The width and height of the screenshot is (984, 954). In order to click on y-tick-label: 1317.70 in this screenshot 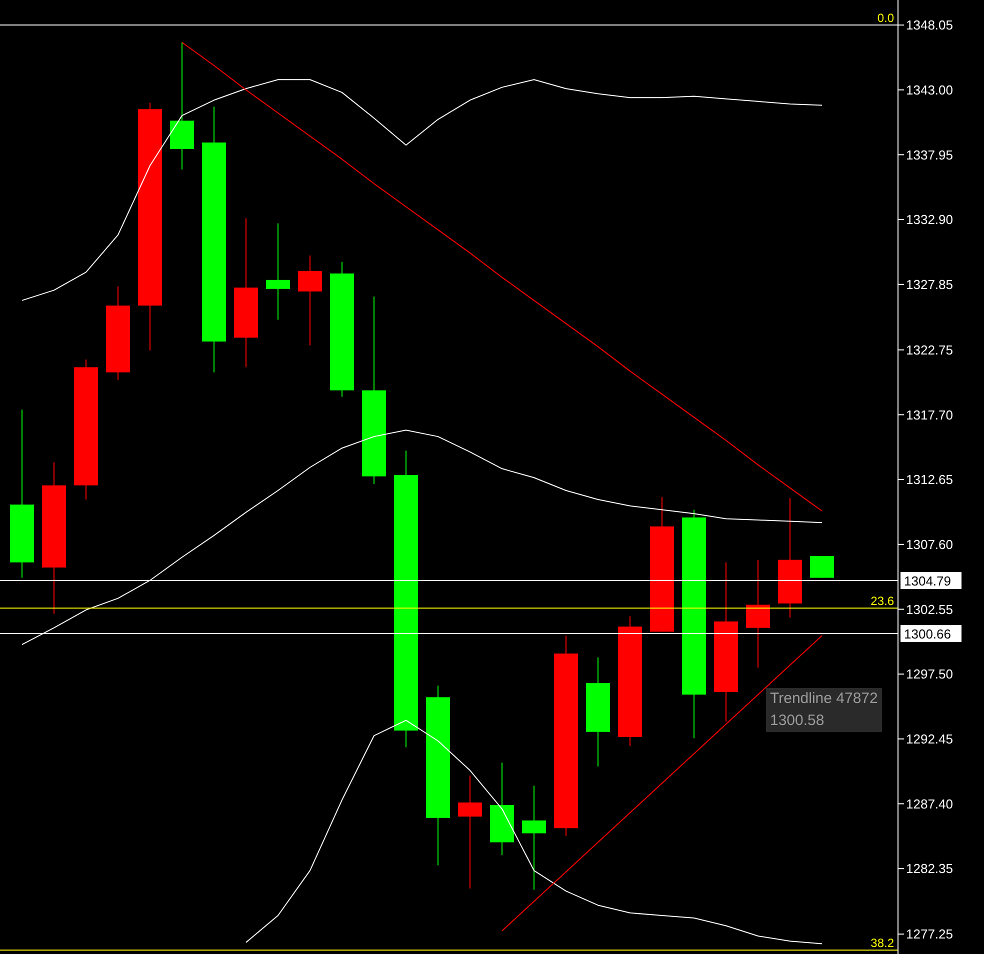, I will do `click(929, 414)`.